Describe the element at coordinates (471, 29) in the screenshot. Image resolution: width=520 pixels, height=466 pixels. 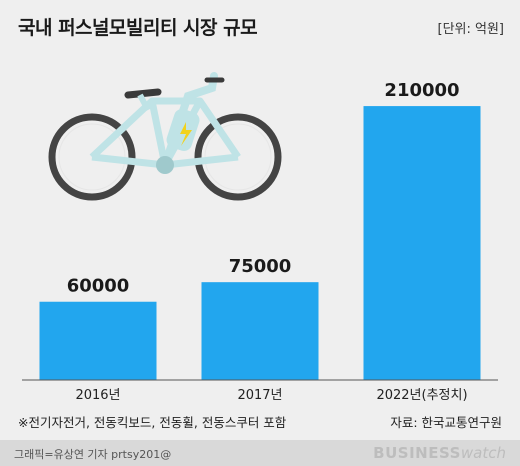
I see `unit-label: [단위: 억원]` at that location.